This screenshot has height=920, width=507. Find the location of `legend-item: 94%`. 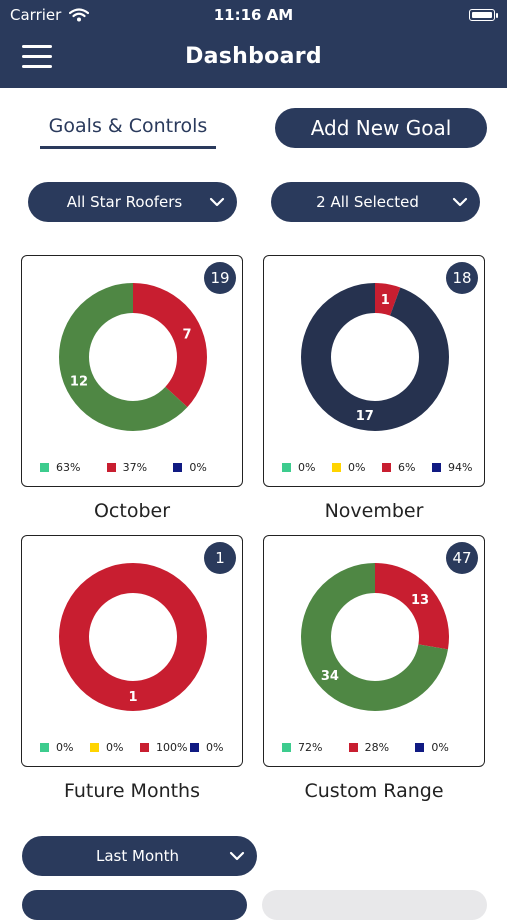

legend-item: 94% is located at coordinates (452, 468).